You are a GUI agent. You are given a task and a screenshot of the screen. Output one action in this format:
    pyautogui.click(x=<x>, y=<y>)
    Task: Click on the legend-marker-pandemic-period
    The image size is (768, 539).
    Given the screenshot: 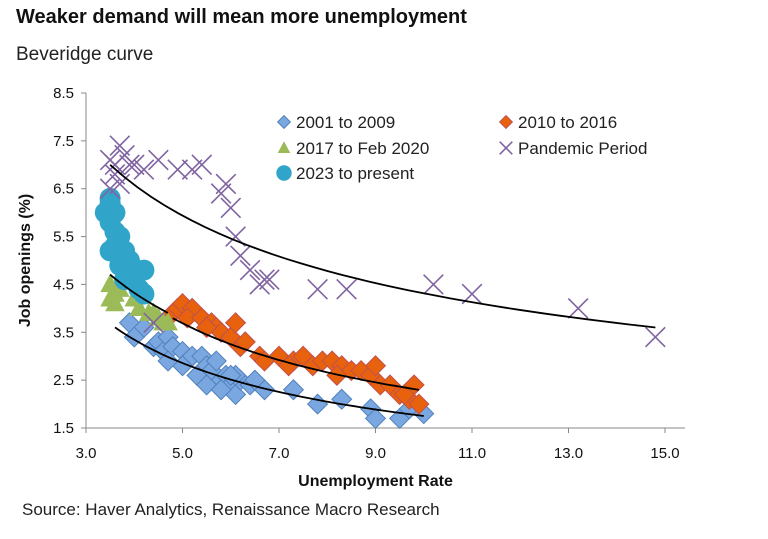 What is the action you would take?
    pyautogui.click(x=506, y=148)
    